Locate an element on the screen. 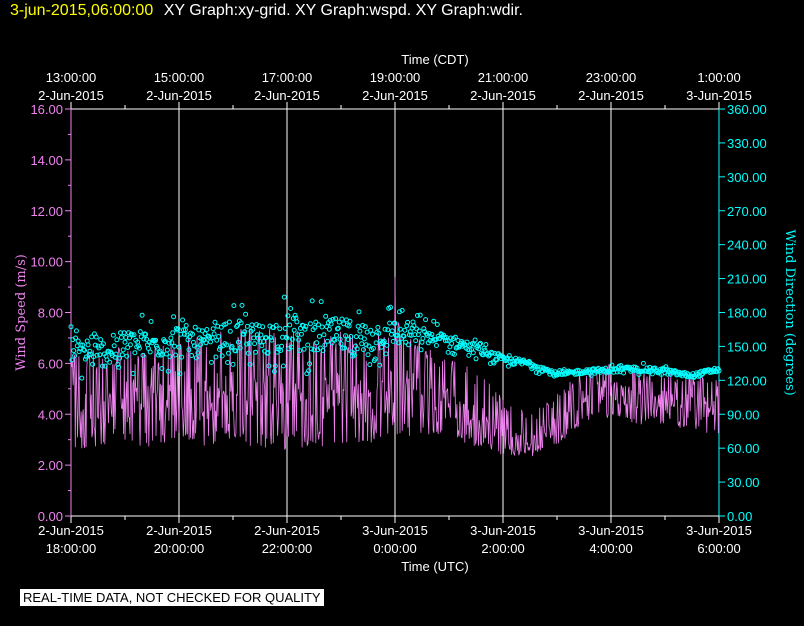 This screenshot has height=626, width=804. right-tick-label: 60.00 is located at coordinates (743, 448).